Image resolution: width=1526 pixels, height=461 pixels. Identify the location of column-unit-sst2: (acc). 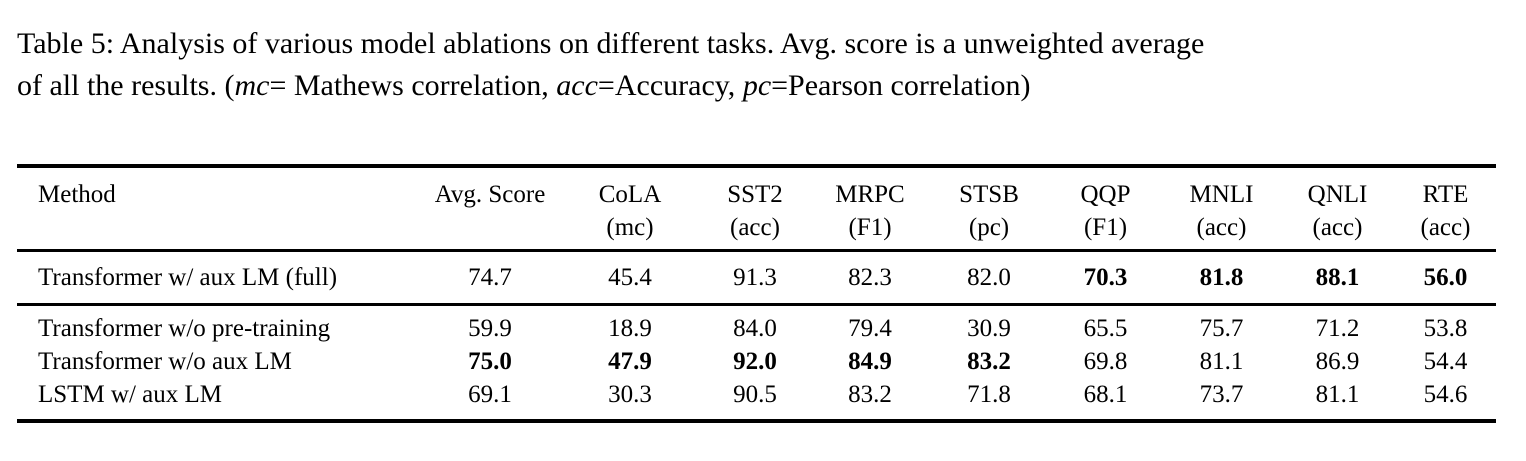
(755, 227).